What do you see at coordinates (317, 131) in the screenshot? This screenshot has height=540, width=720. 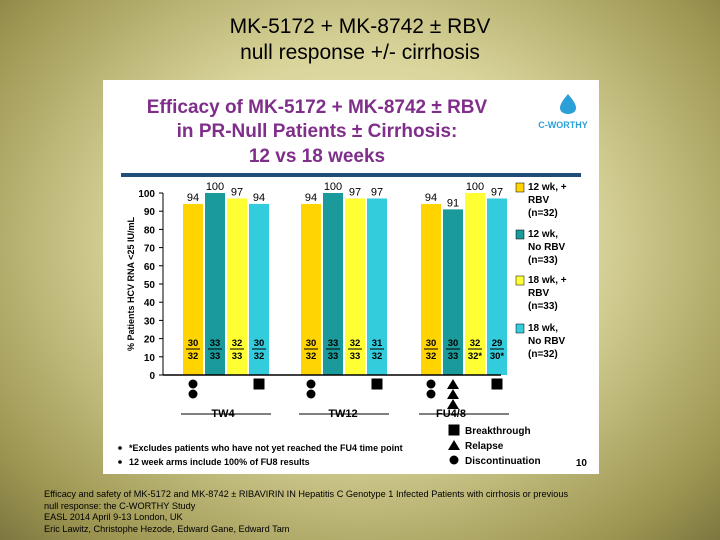 I see `panel-title-line: in PR-Null Patients ± Cirrhosis:` at bounding box center [317, 131].